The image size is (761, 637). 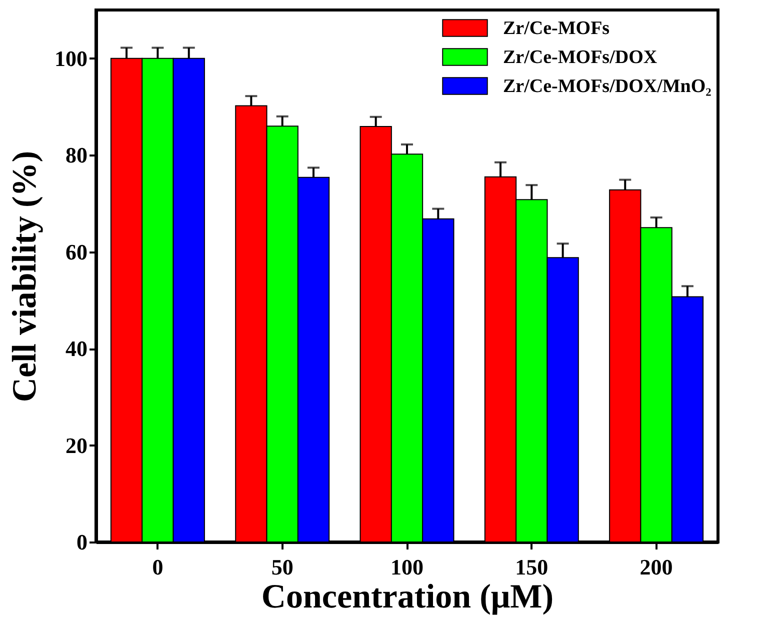 What do you see at coordinates (77, 251) in the screenshot?
I see `y-tick-label: 60` at bounding box center [77, 251].